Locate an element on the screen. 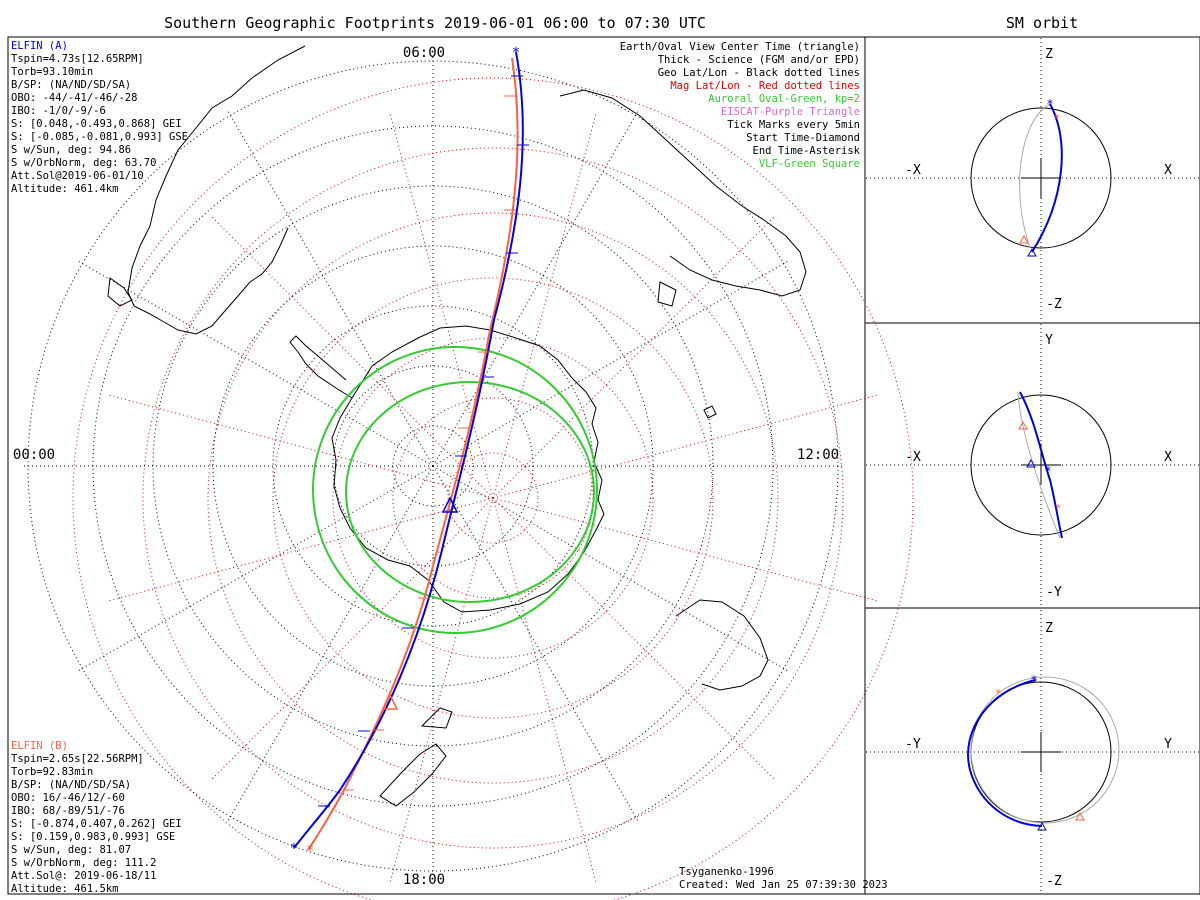 Image resolution: width=1200 pixels, height=900 pixels. time-label-right: 12:00 is located at coordinates (818, 455).